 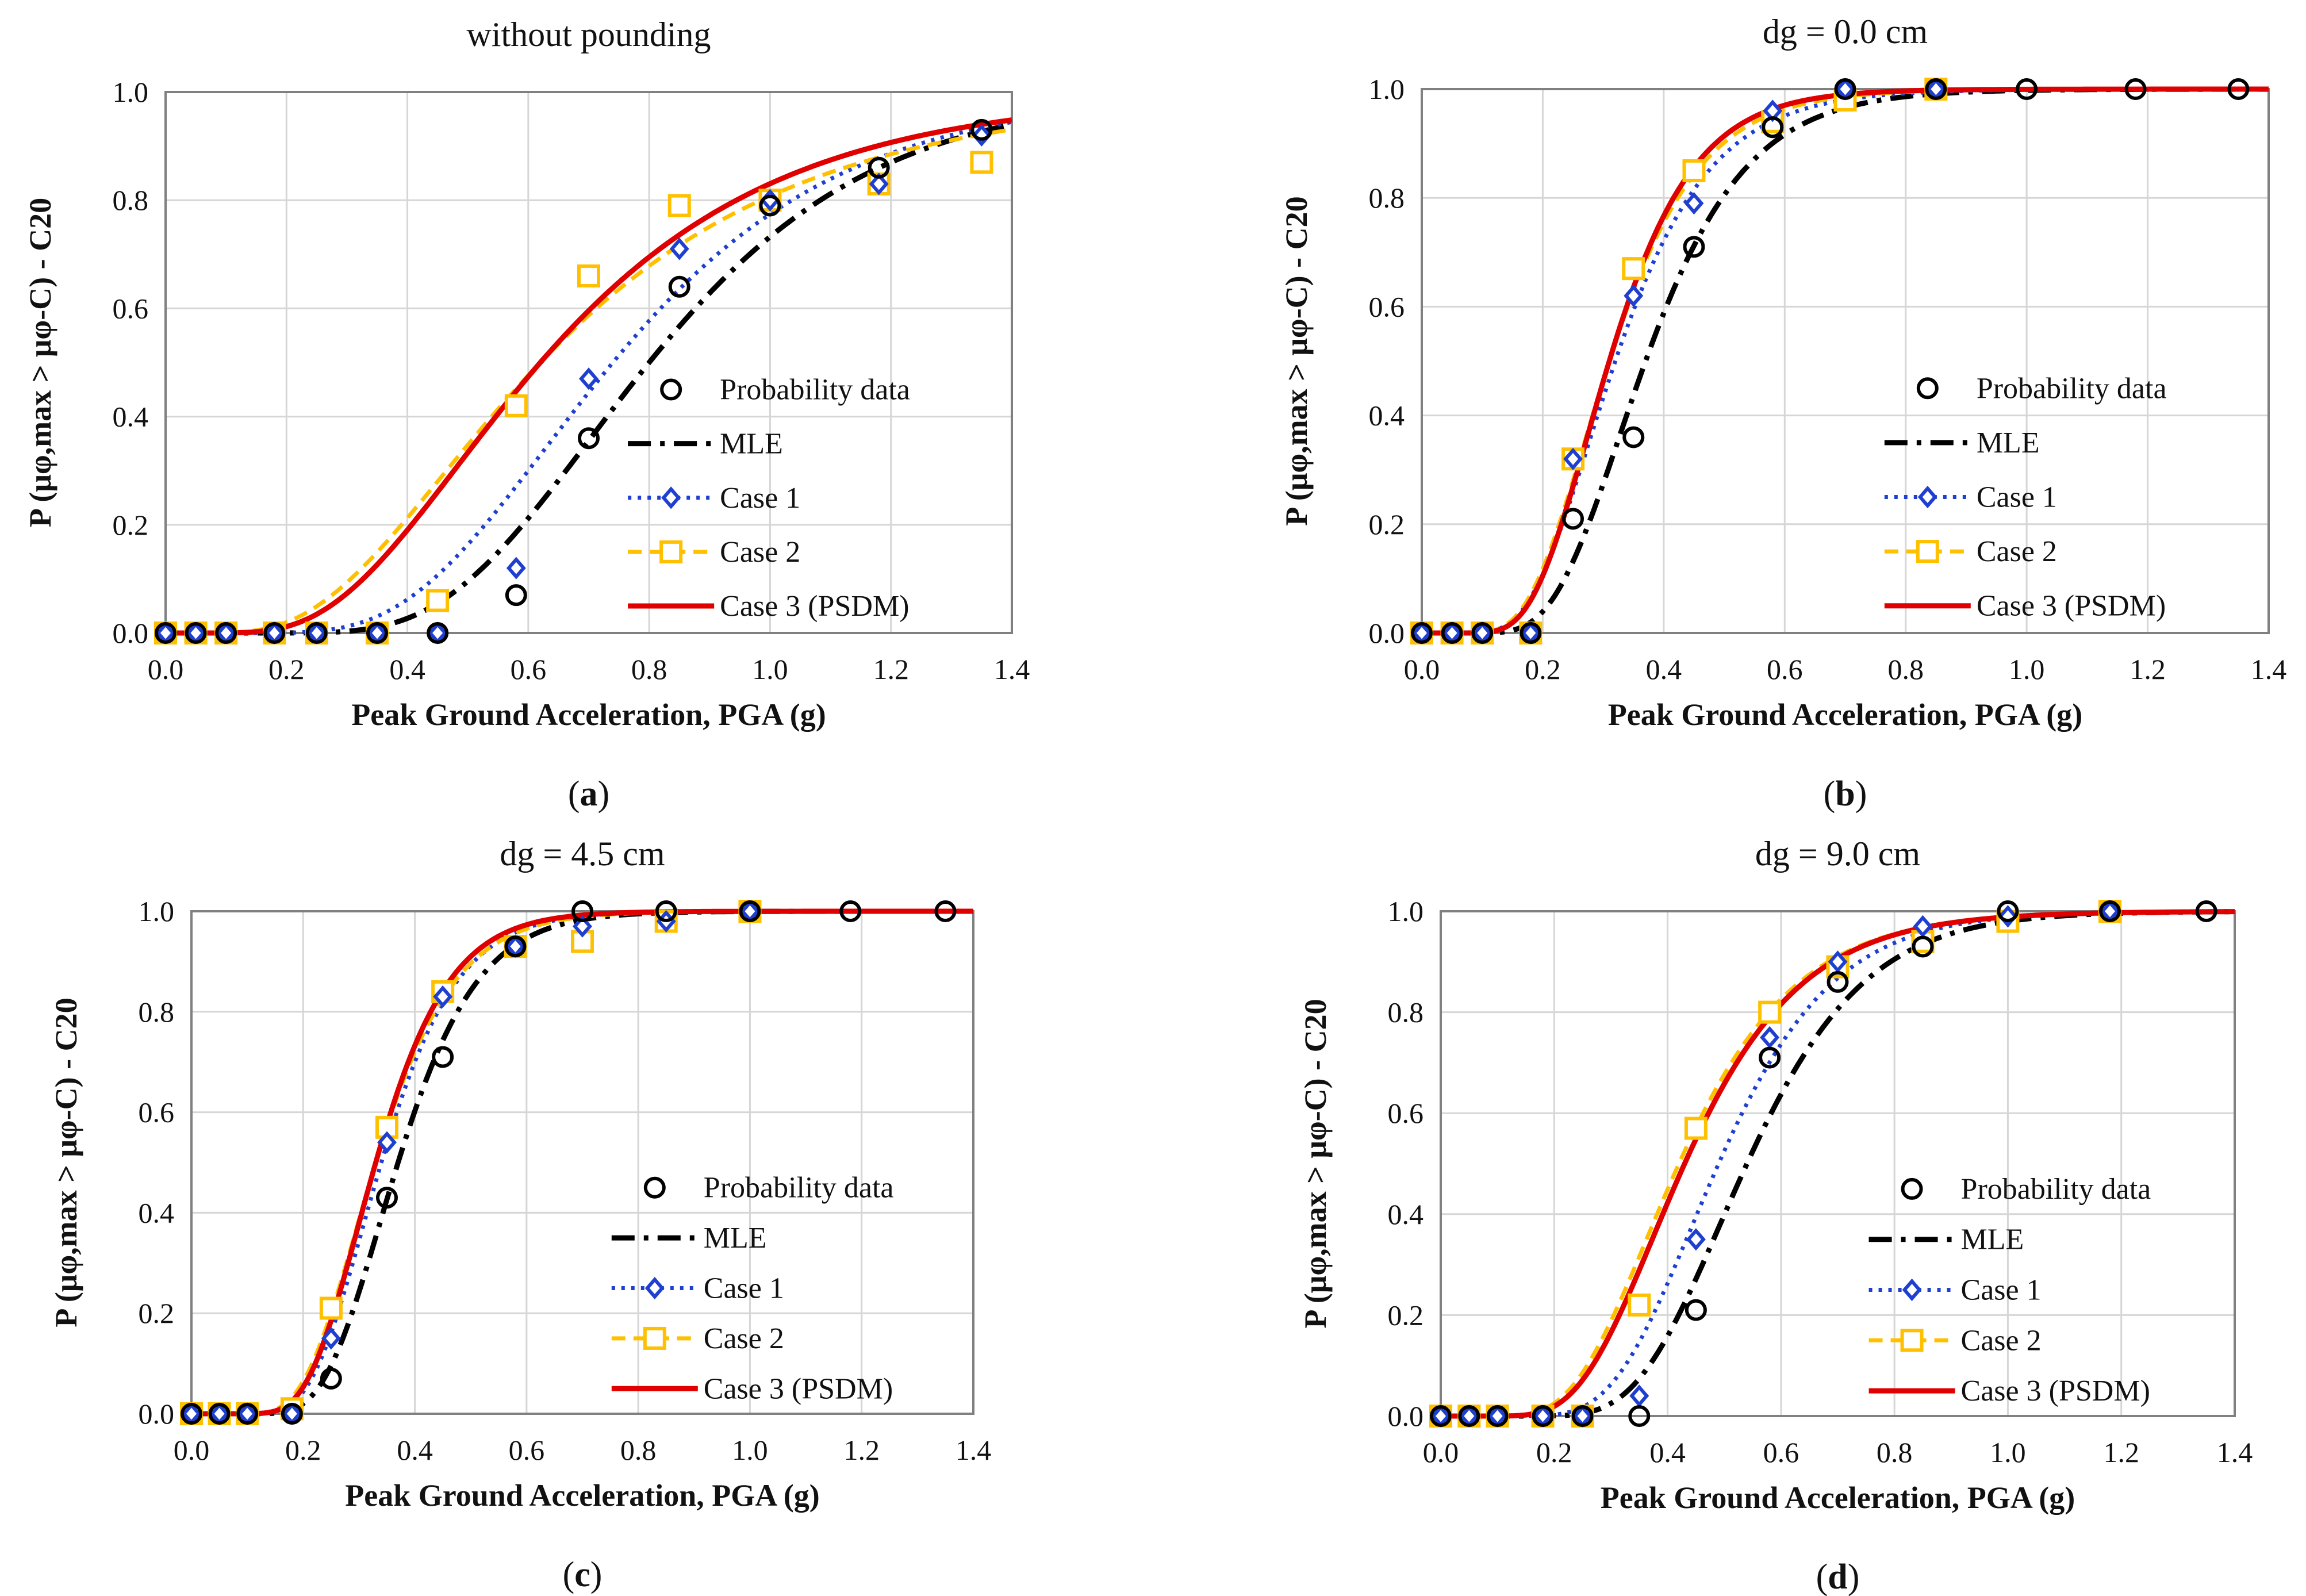 What do you see at coordinates (770, 669) in the screenshot?
I see `x-tick-label: 1.0` at bounding box center [770, 669].